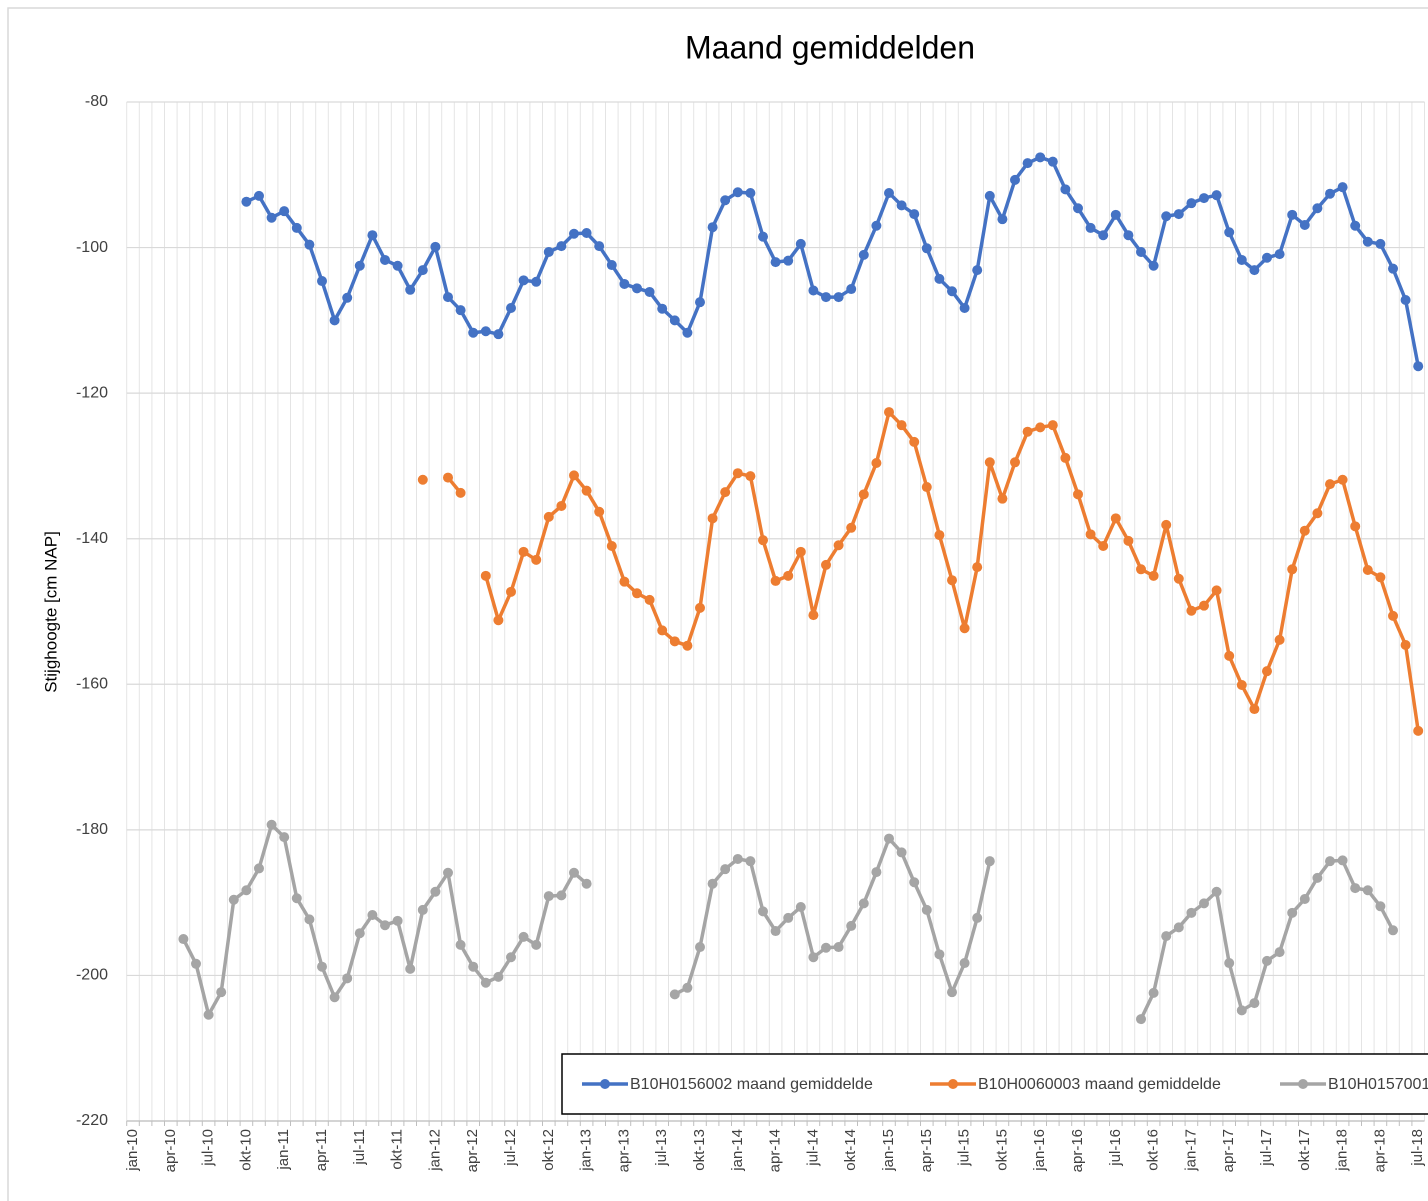 The image size is (1428, 1201). I want to click on x-tick-label: okt-14, so click(850, 1150).